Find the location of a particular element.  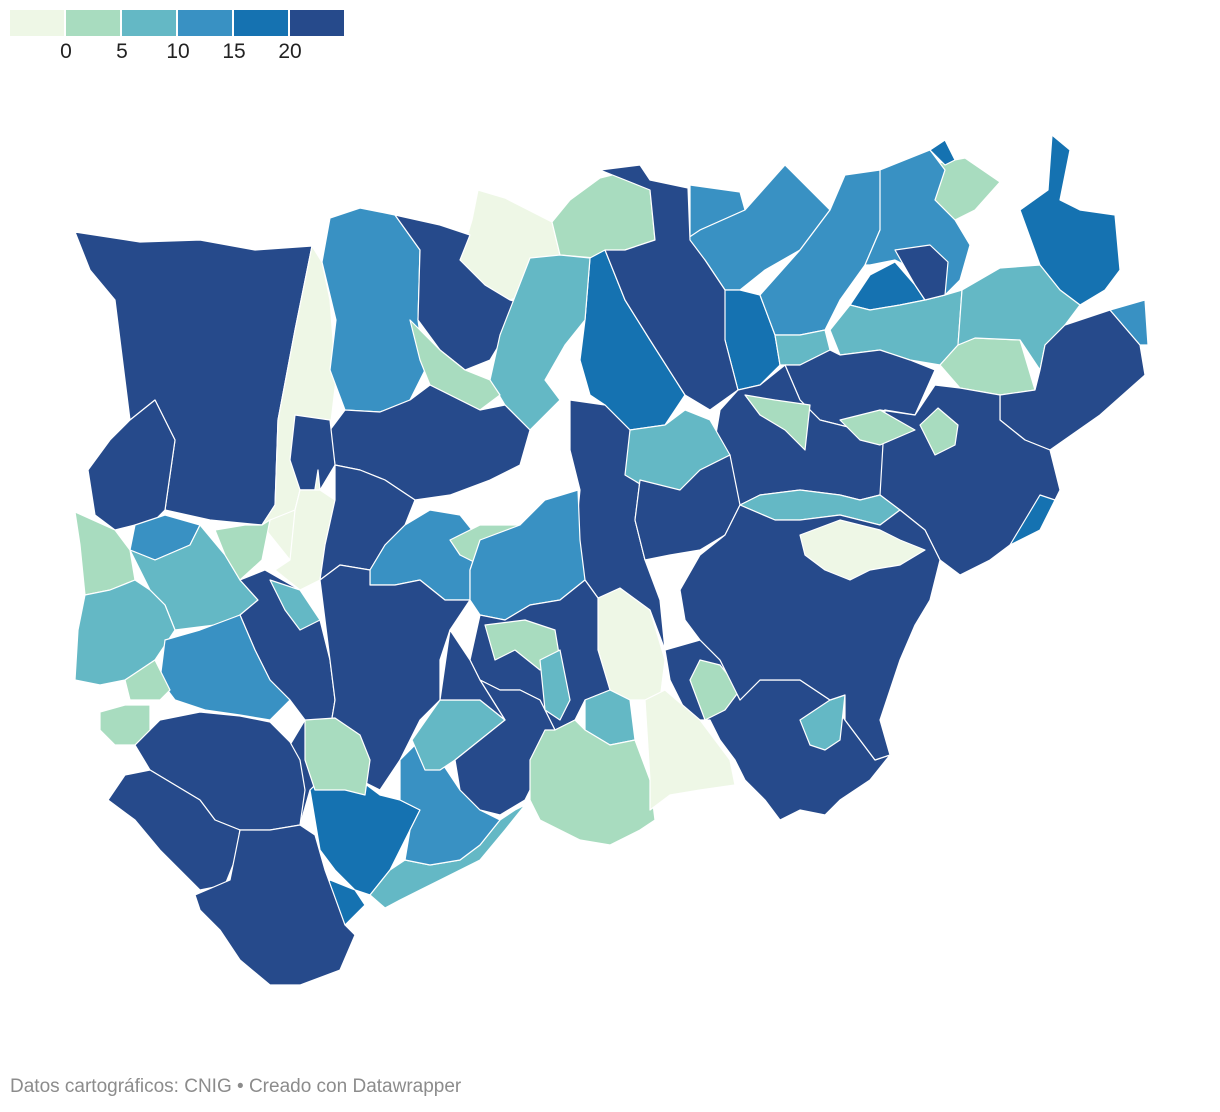

color-legend: 0 5 10 15 20 is located at coordinates (178, 37).